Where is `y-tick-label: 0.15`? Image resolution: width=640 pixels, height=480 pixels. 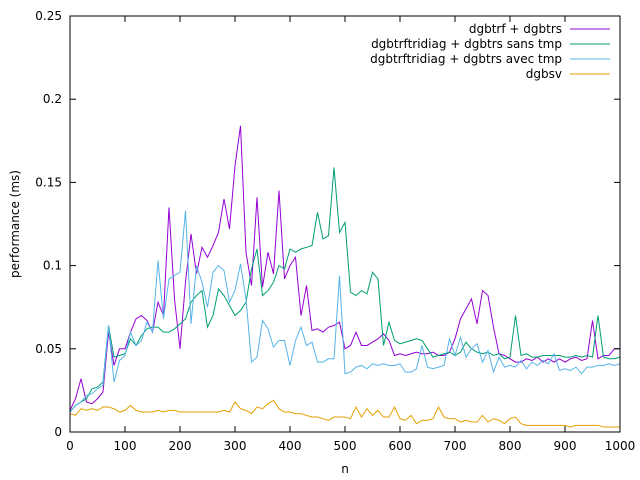
y-tick-label: 0.15 is located at coordinates (48, 182).